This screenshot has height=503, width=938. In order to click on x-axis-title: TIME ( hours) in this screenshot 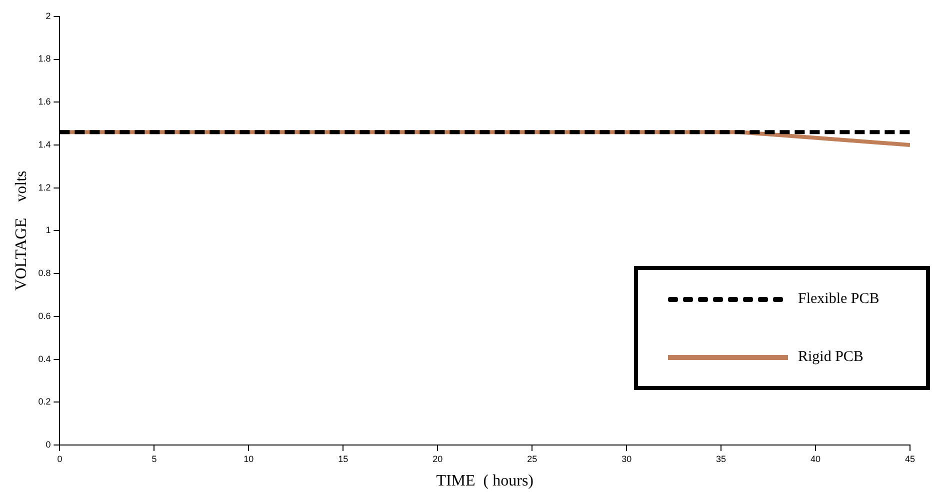, I will do `click(485, 481)`.